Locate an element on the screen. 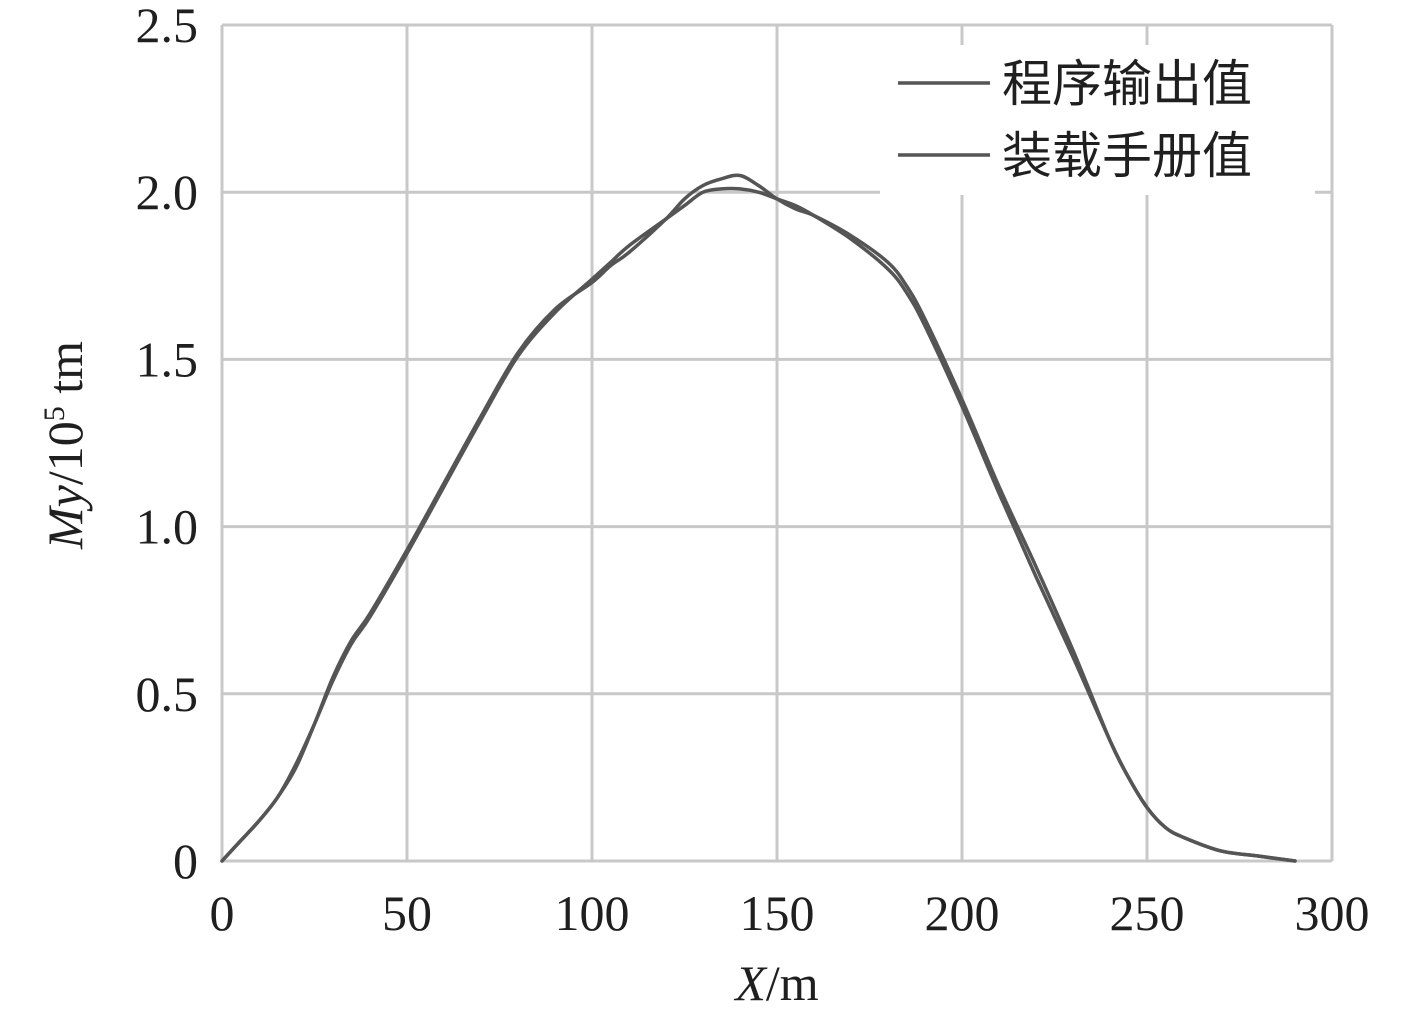 This screenshot has width=1417, height=1016. legend: 程序输出值 装载手册值 is located at coordinates (1097, 120).